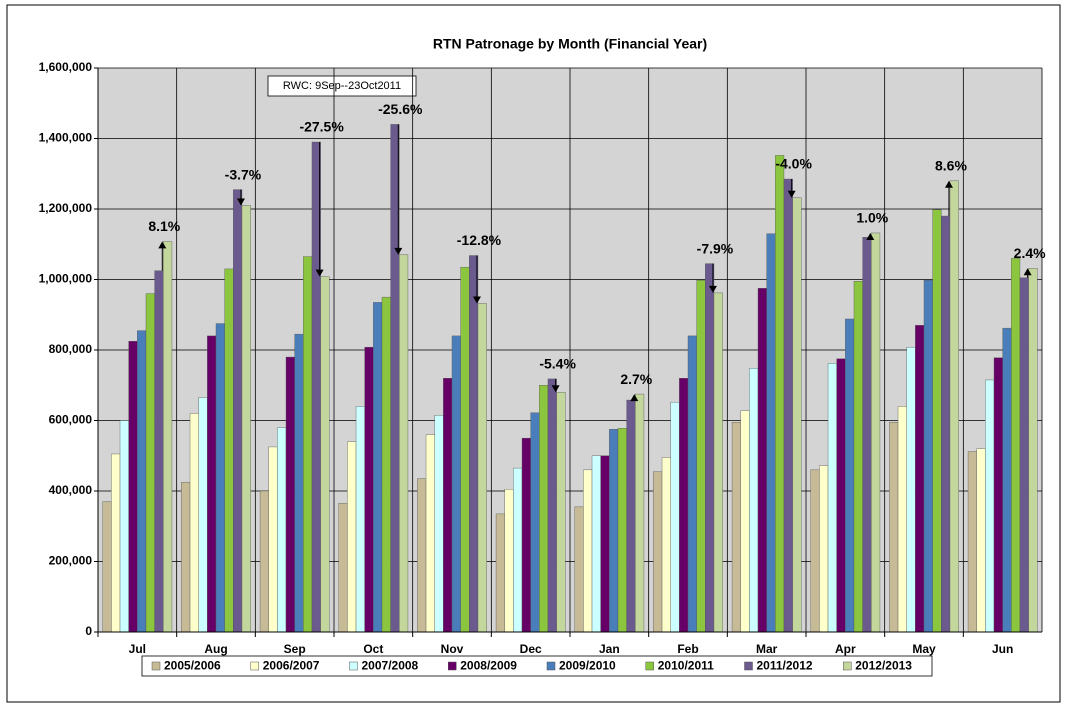 This screenshot has width=1067, height=712. What do you see at coordinates (215, 649) in the screenshot?
I see `x-tick-label: Aug` at bounding box center [215, 649].